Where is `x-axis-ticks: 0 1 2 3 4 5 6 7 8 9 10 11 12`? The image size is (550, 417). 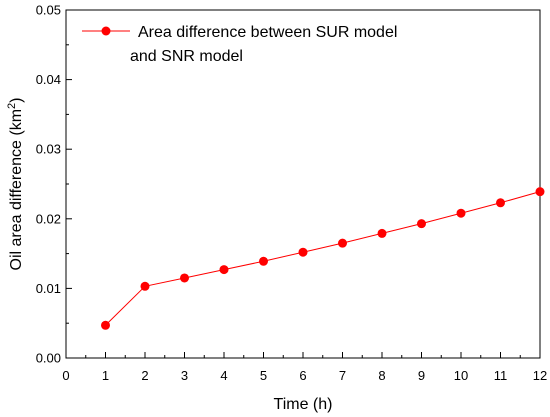
x-axis-ticks: 0 1 2 3 4 5 6 7 8 9 10 11 12 is located at coordinates (304, 367).